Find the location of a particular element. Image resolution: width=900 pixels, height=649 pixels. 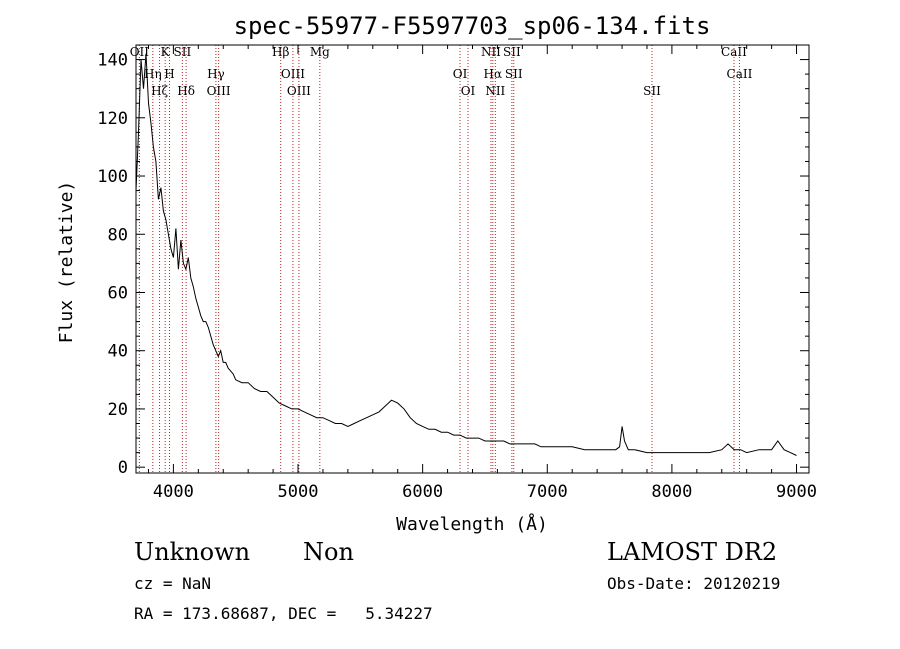

line-marker-label: Hη is located at coordinates (153, 74).